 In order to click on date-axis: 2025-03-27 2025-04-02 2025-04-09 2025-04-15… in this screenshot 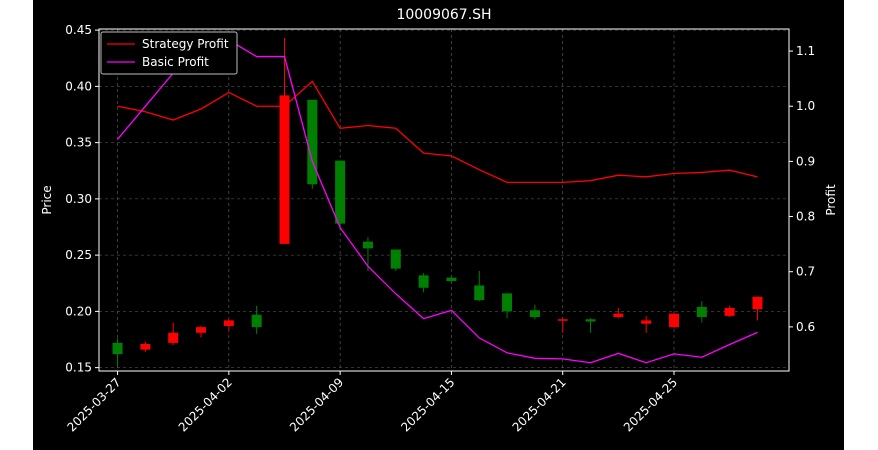, I will do `click(372, 402)`.